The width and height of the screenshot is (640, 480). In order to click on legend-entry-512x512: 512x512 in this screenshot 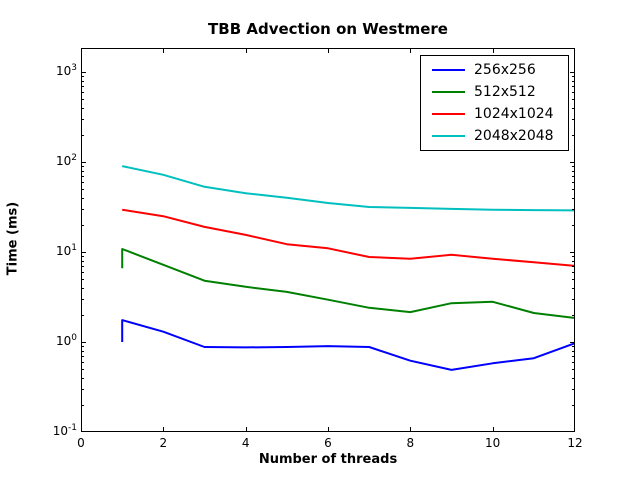, I will do `click(494, 92)`.